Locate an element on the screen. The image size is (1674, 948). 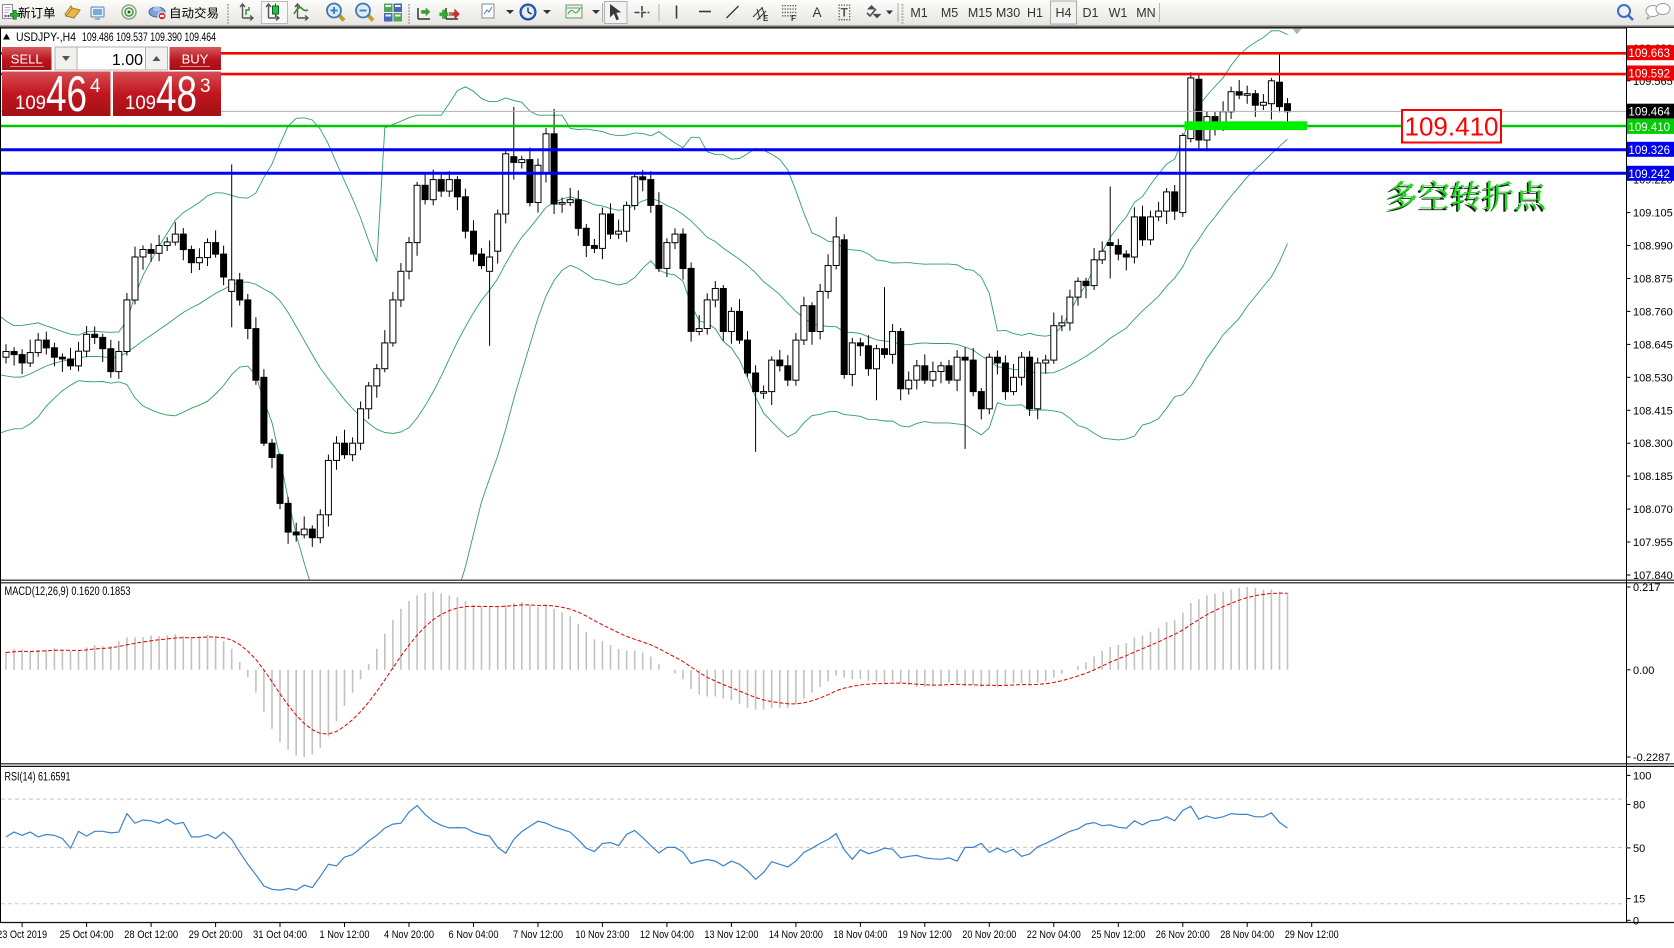
svg-text: 28 Nov 04:00 is located at coordinates (1247, 935).